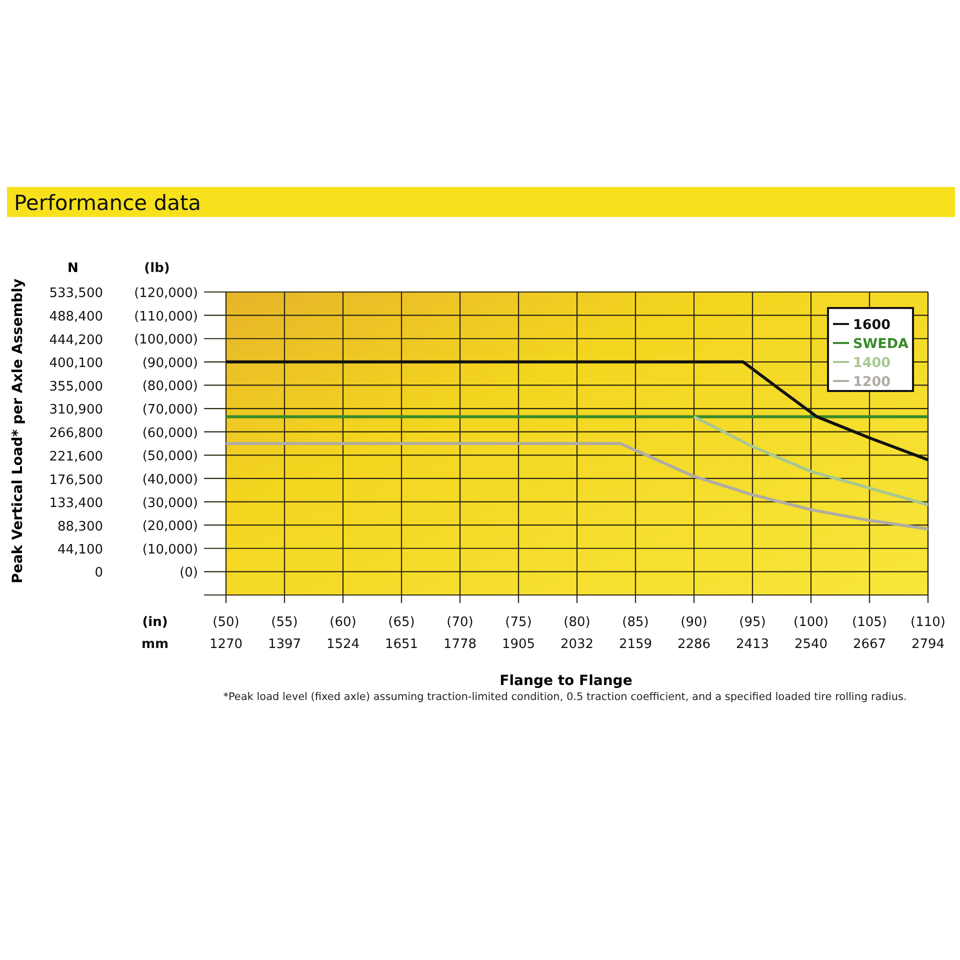  Describe the element at coordinates (343, 622) in the screenshot. I see `x-tick-label: (60)` at that location.